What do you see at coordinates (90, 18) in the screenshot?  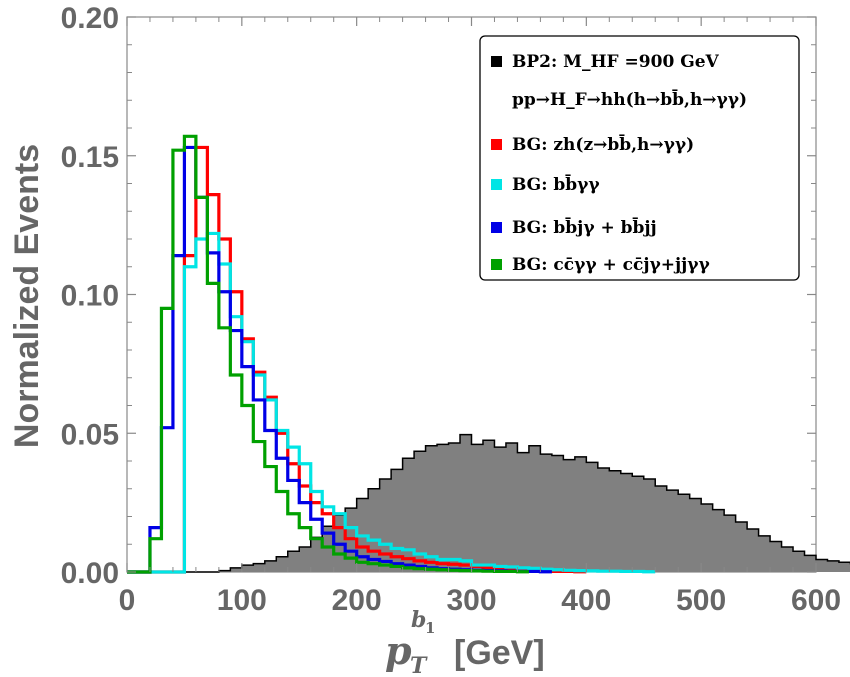 I see `y-tick-label: 0.20` at bounding box center [90, 18].